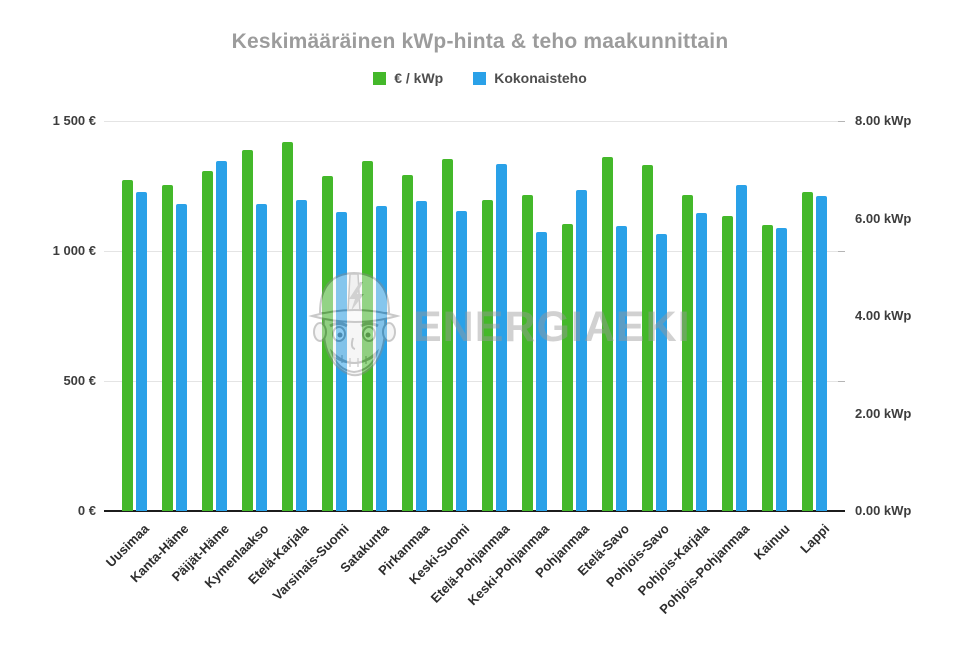 This screenshot has width=960, height=661. I want to click on bar-price-Pohjois-Pohjanmaa, so click(727, 363).